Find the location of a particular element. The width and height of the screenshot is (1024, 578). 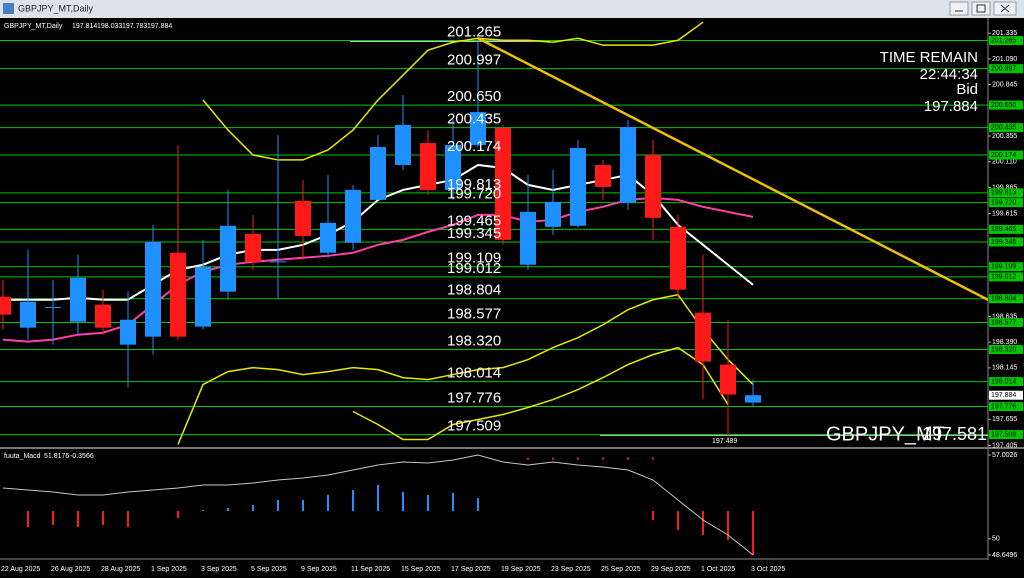

level-label: 198.577 is located at coordinates (474, 313).